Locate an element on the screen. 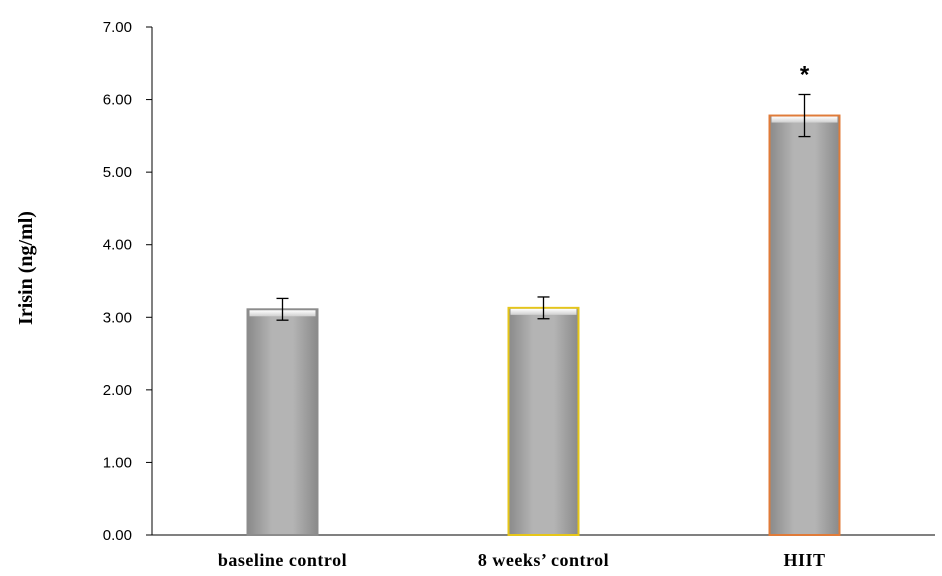  y-axis-label: Irisin (ng/ml) is located at coordinates (26, 268).